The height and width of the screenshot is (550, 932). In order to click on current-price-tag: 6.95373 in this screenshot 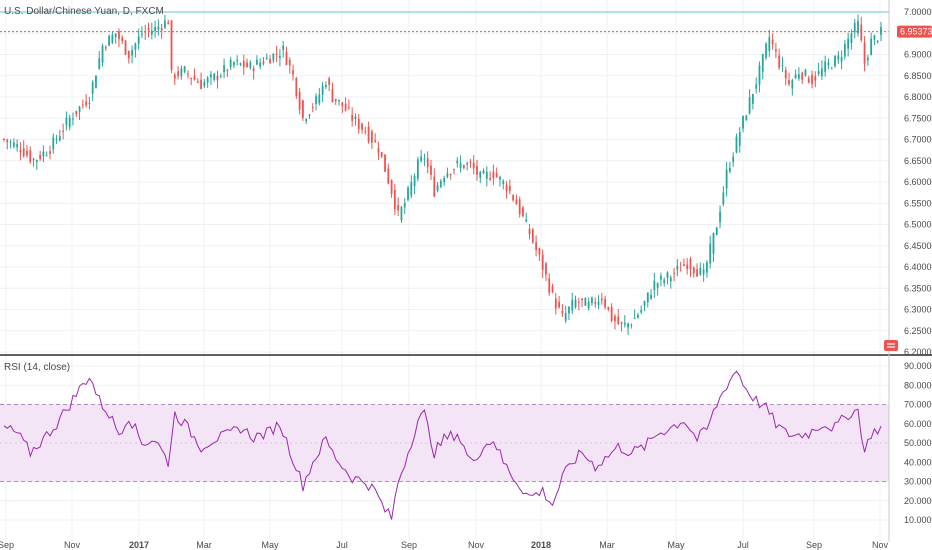, I will do `click(914, 31)`.